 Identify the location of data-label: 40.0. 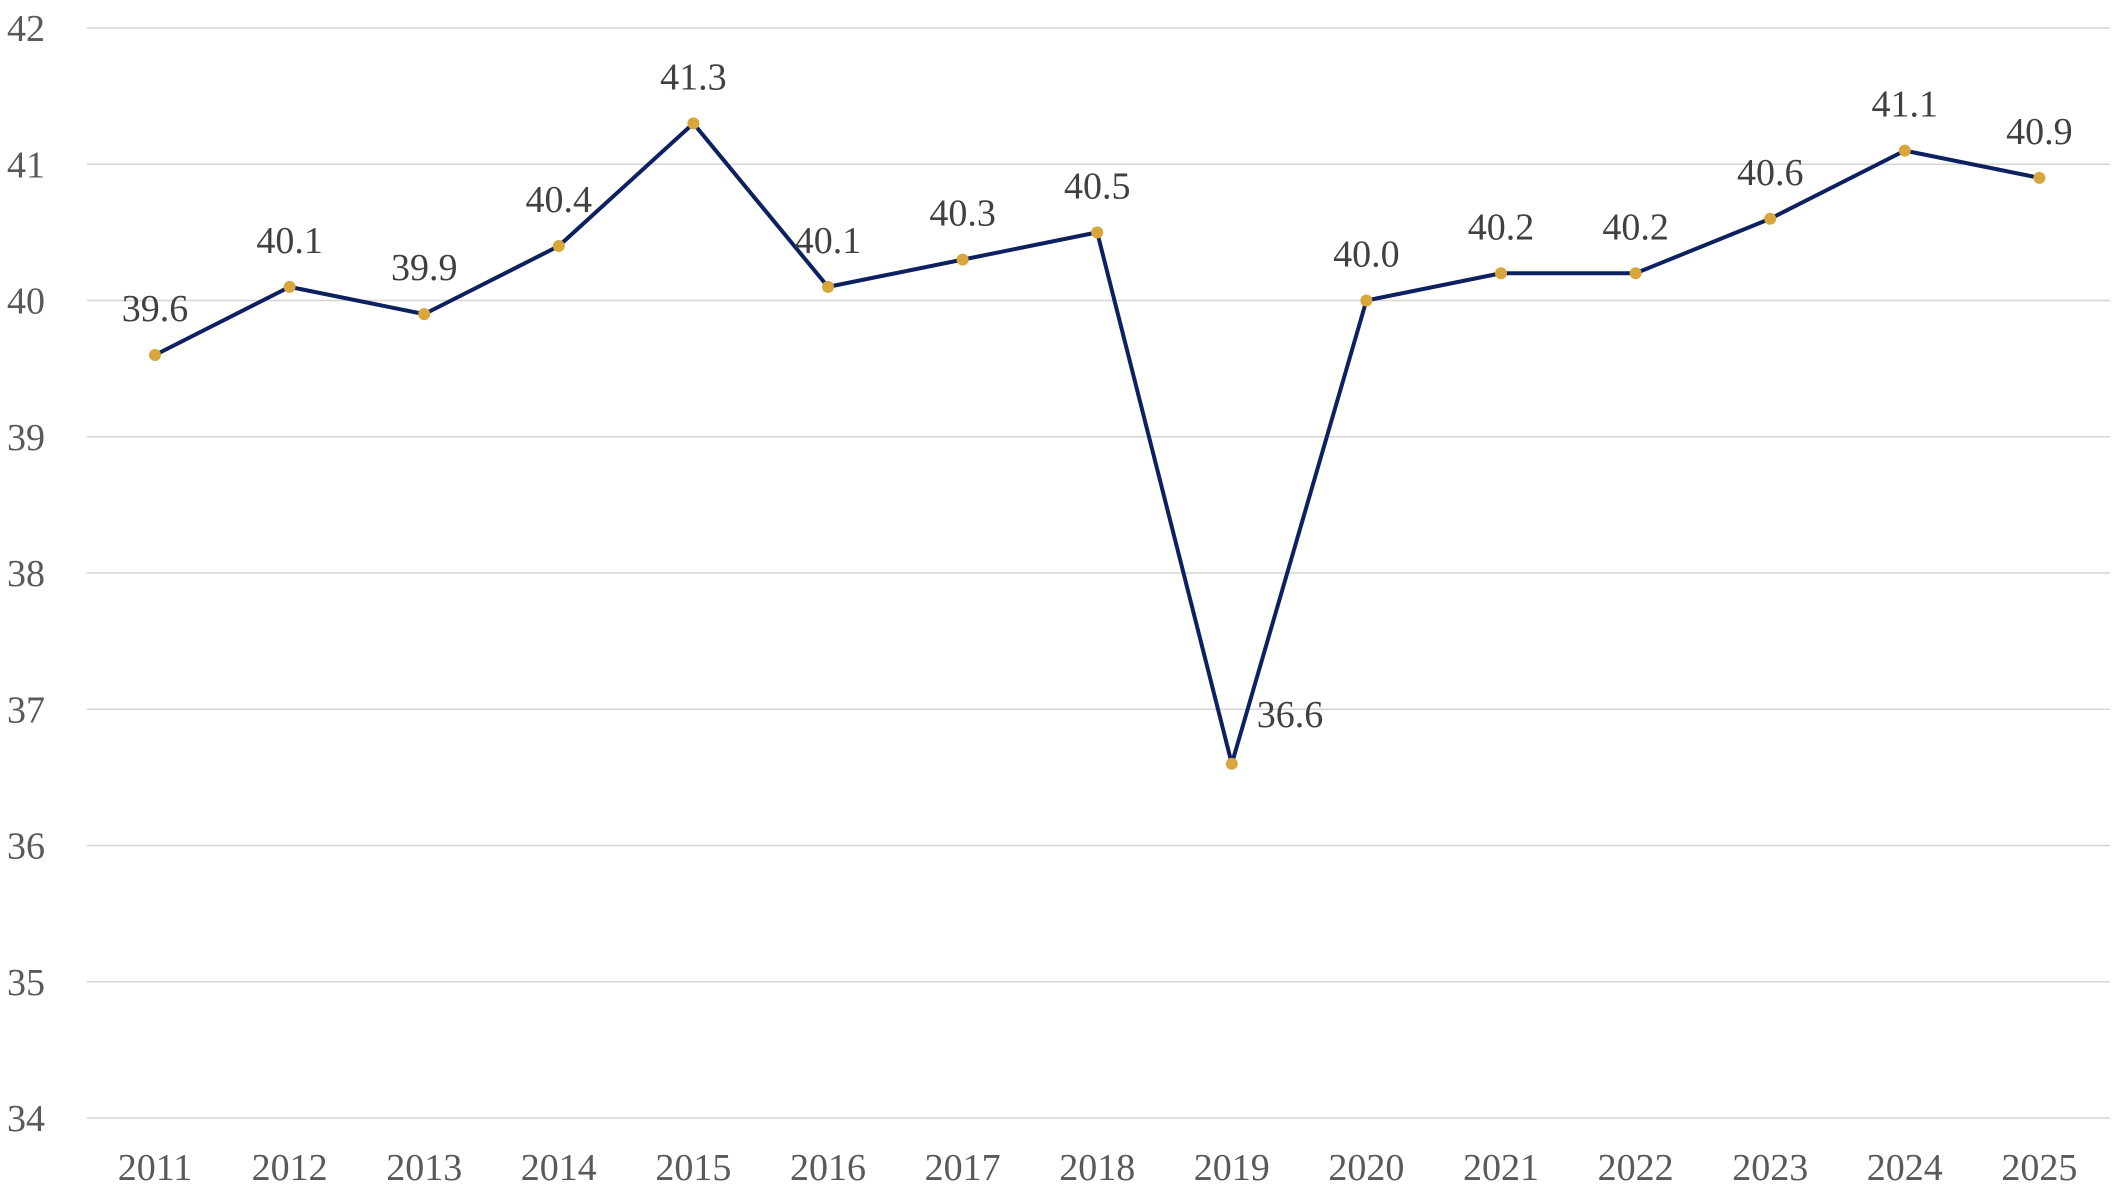
(1366, 255).